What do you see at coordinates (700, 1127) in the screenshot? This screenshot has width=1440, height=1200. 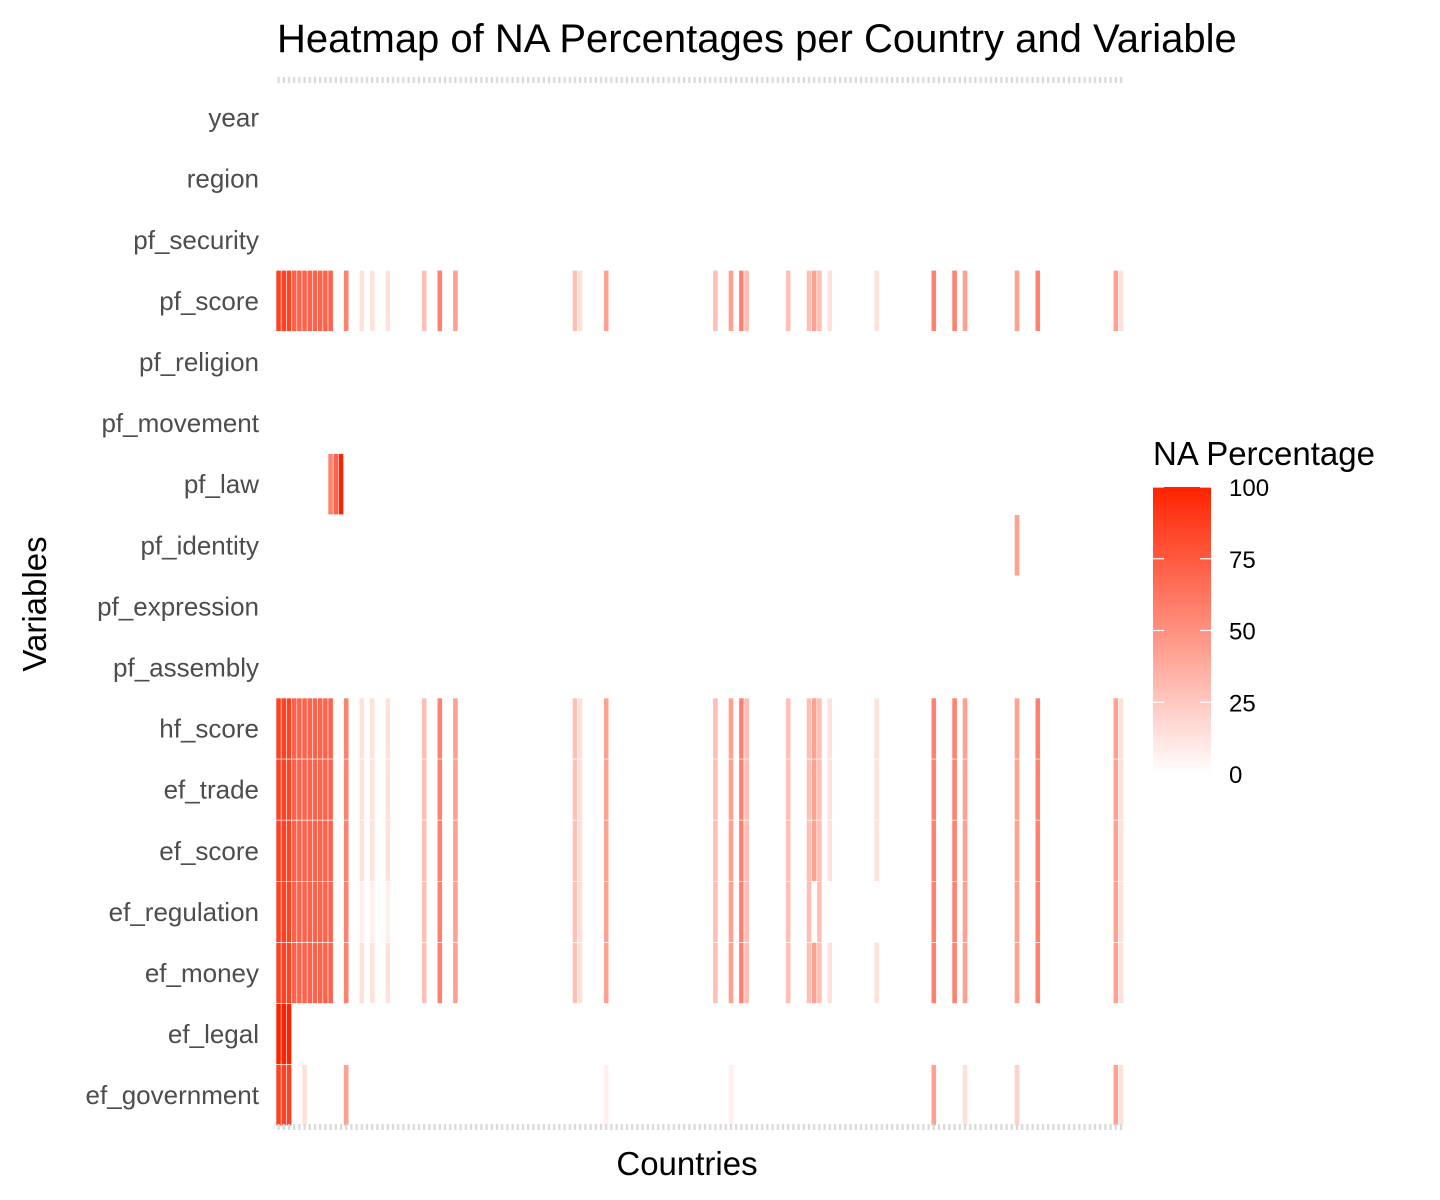 I see `bottom-rug` at bounding box center [700, 1127].